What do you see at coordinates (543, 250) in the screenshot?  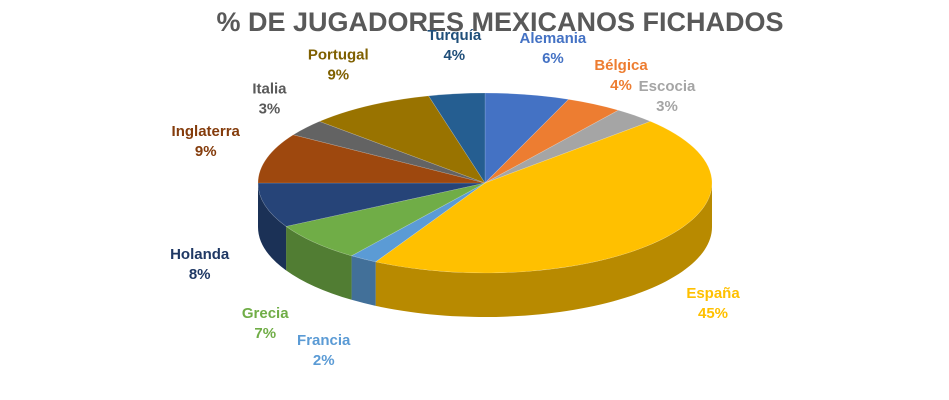 I see `slice-side-espana` at bounding box center [543, 250].